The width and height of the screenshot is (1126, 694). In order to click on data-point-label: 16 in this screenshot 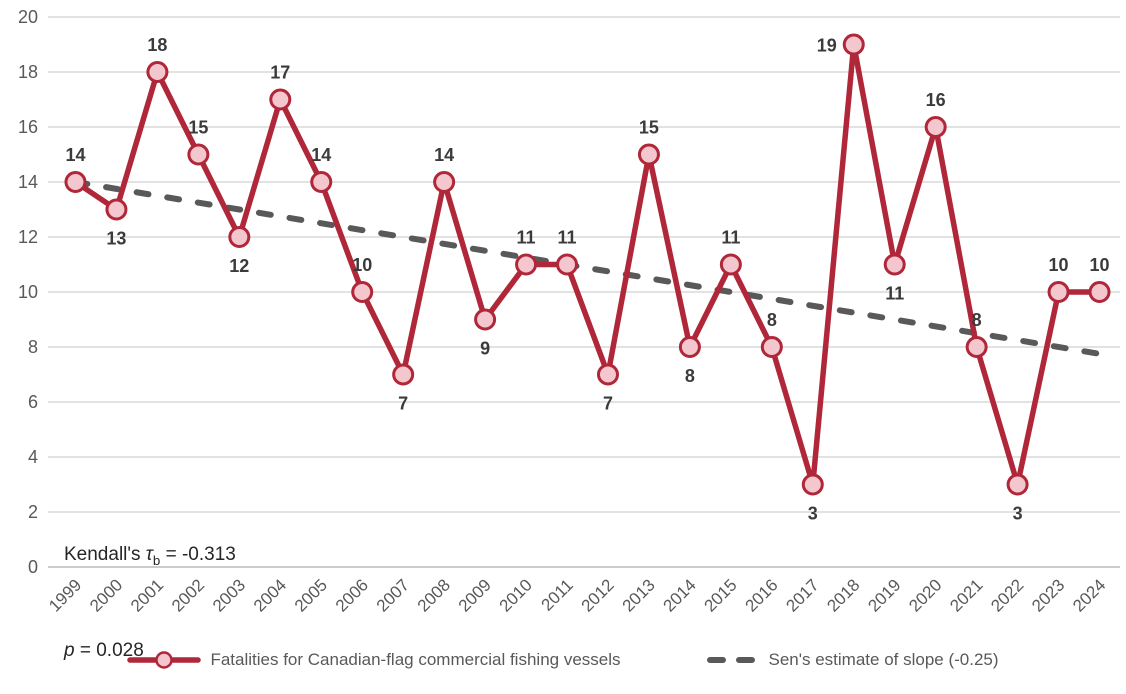, I will do `click(936, 100)`.